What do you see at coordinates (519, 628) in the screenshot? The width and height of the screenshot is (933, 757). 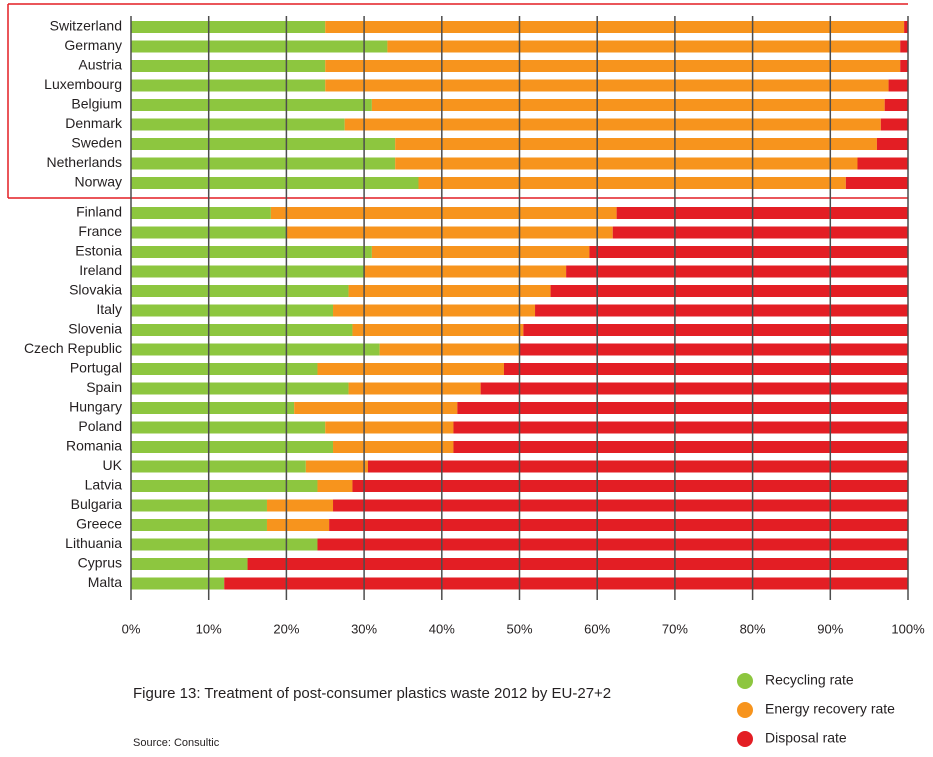 I see `x-tick-label: 50%` at bounding box center [519, 628].